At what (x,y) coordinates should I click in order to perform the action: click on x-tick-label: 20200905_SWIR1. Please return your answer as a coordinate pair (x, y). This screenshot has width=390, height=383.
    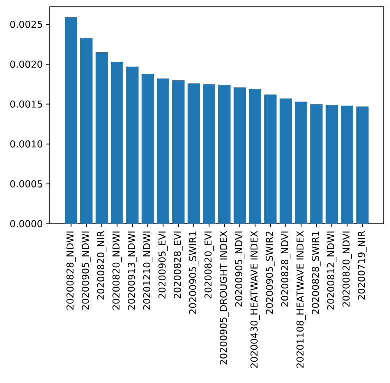
    Looking at the image, I should click on (194, 273).